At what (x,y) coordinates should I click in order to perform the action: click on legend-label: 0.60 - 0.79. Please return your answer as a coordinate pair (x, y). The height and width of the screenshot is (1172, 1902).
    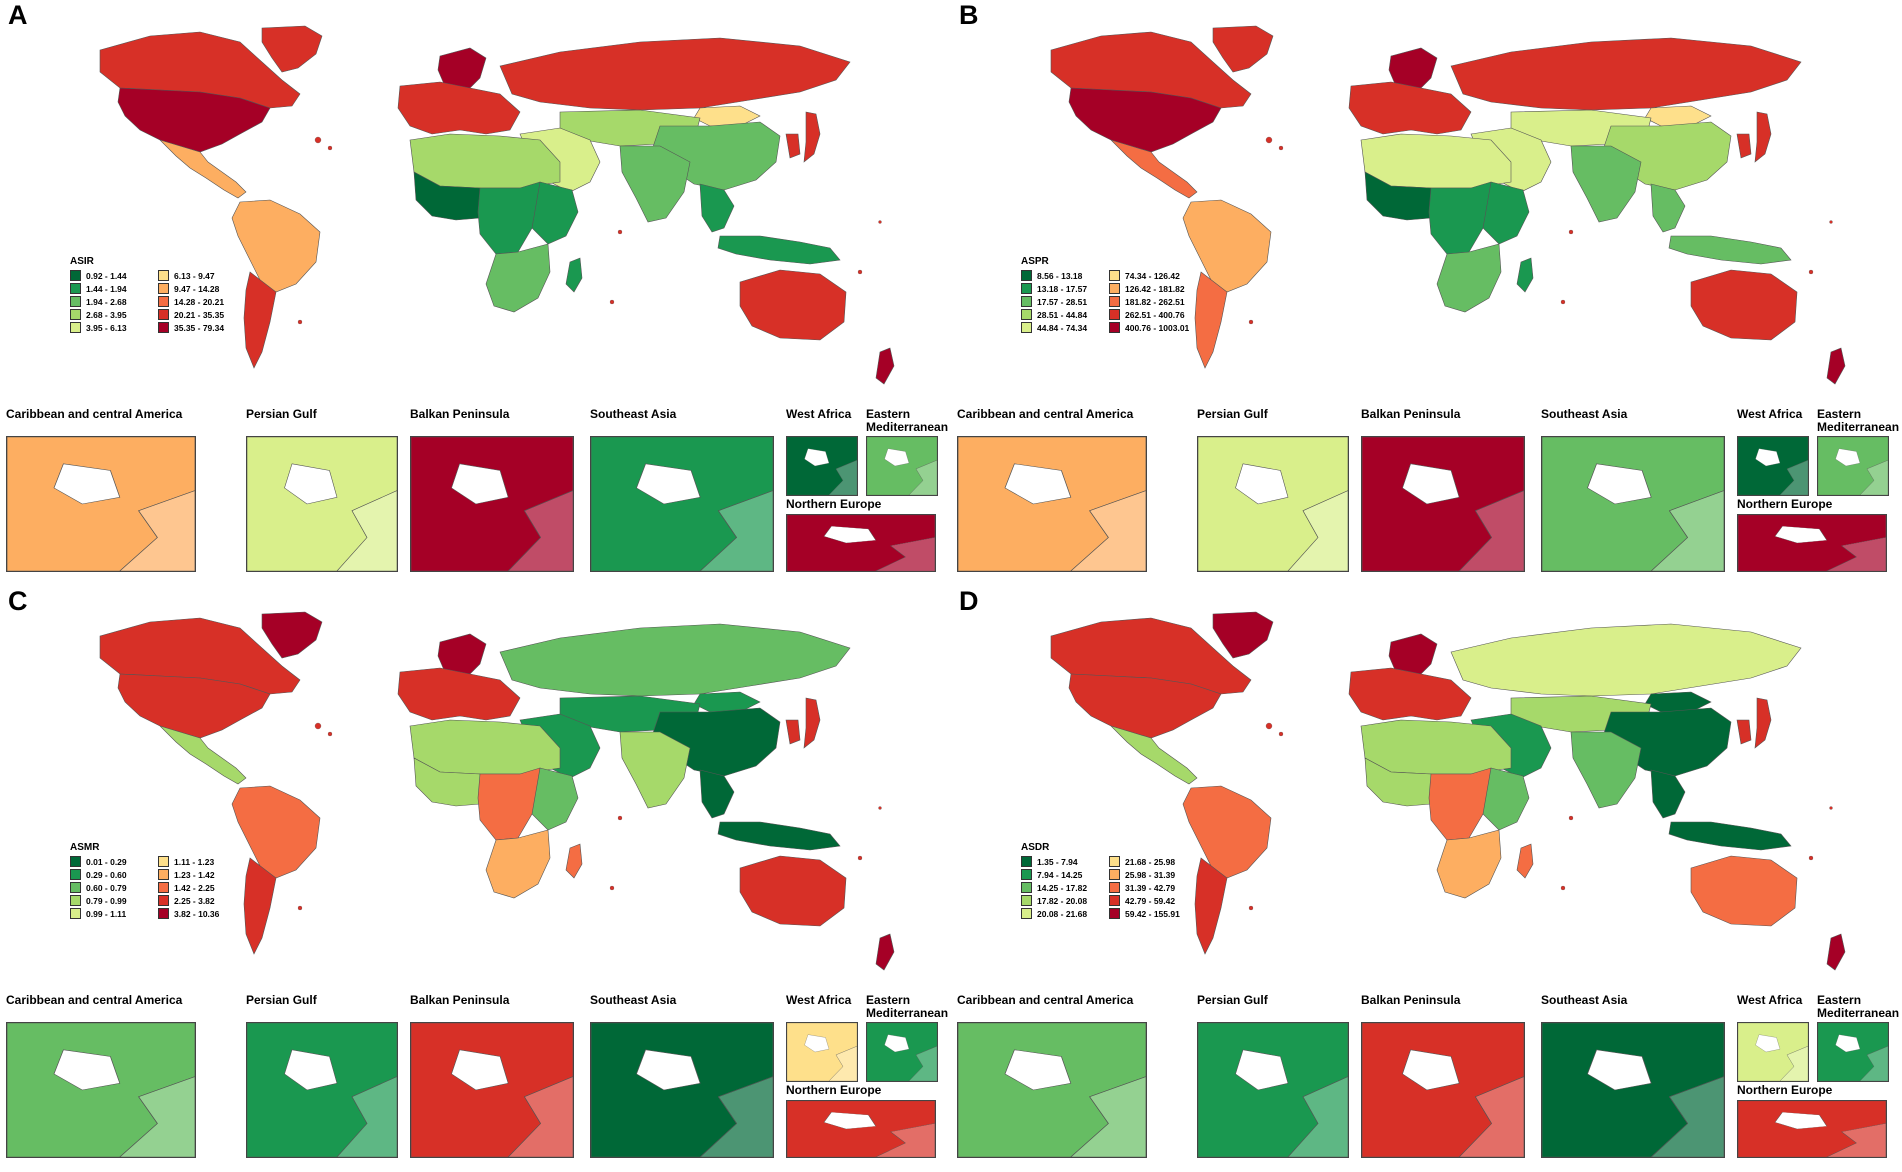
    Looking at the image, I should click on (106, 887).